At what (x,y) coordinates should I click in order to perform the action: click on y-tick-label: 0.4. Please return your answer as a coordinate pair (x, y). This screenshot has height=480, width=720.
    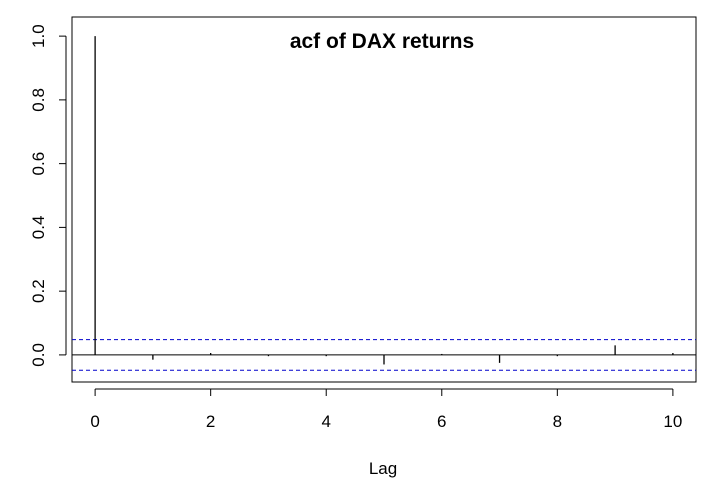
    Looking at the image, I should click on (38, 228).